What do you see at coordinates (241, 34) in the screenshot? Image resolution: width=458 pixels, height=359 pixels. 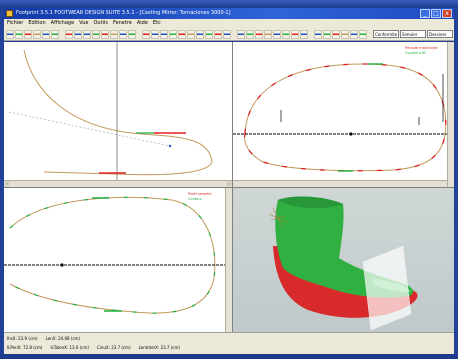 I see `toolbar-tool-25-icon` at bounding box center [241, 34].